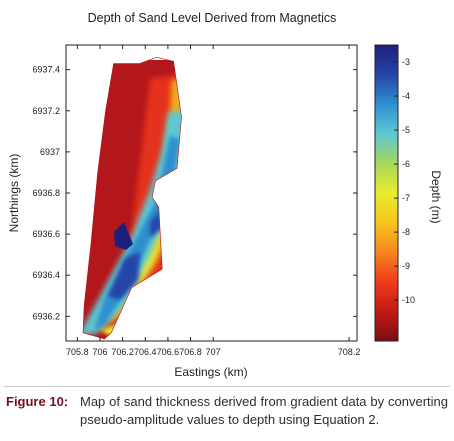 Image resolution: width=454 pixels, height=441 pixels. Describe the element at coordinates (46, 316) in the screenshot. I see `y-tick-label: 6936.2` at that location.